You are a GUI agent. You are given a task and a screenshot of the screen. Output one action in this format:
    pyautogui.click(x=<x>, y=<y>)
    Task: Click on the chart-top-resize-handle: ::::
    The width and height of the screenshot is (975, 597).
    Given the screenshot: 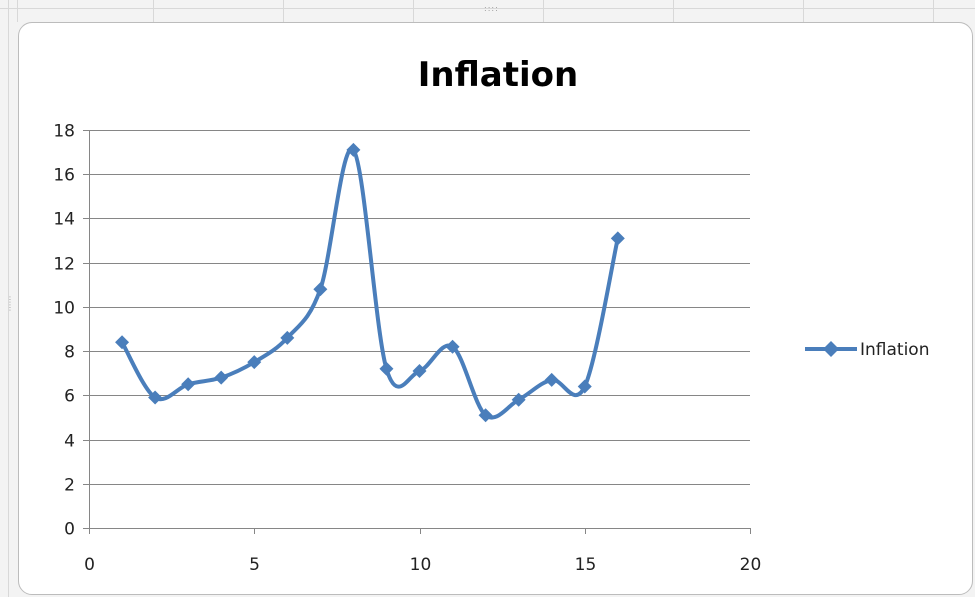 What is the action you would take?
    pyautogui.click(x=491, y=8)
    